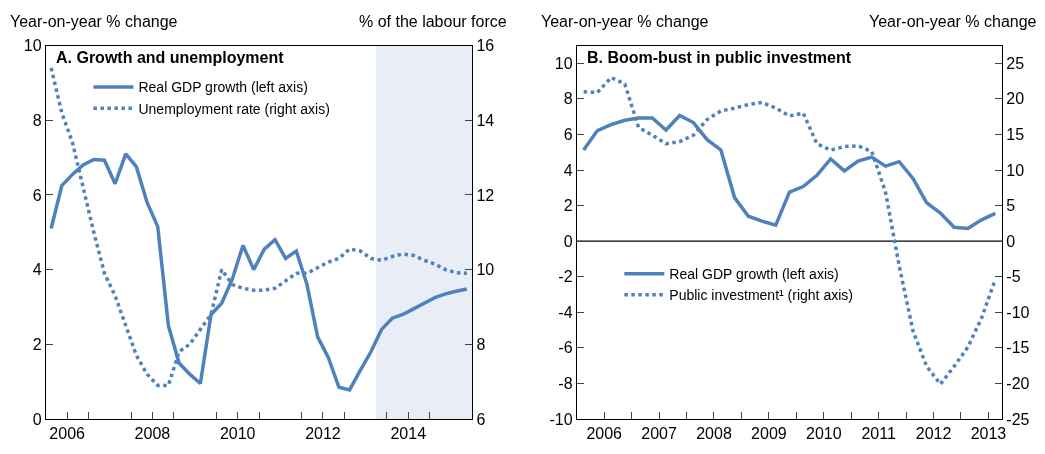 The height and width of the screenshot is (454, 1045). I want to click on y-tick-label: -2, so click(565, 277).